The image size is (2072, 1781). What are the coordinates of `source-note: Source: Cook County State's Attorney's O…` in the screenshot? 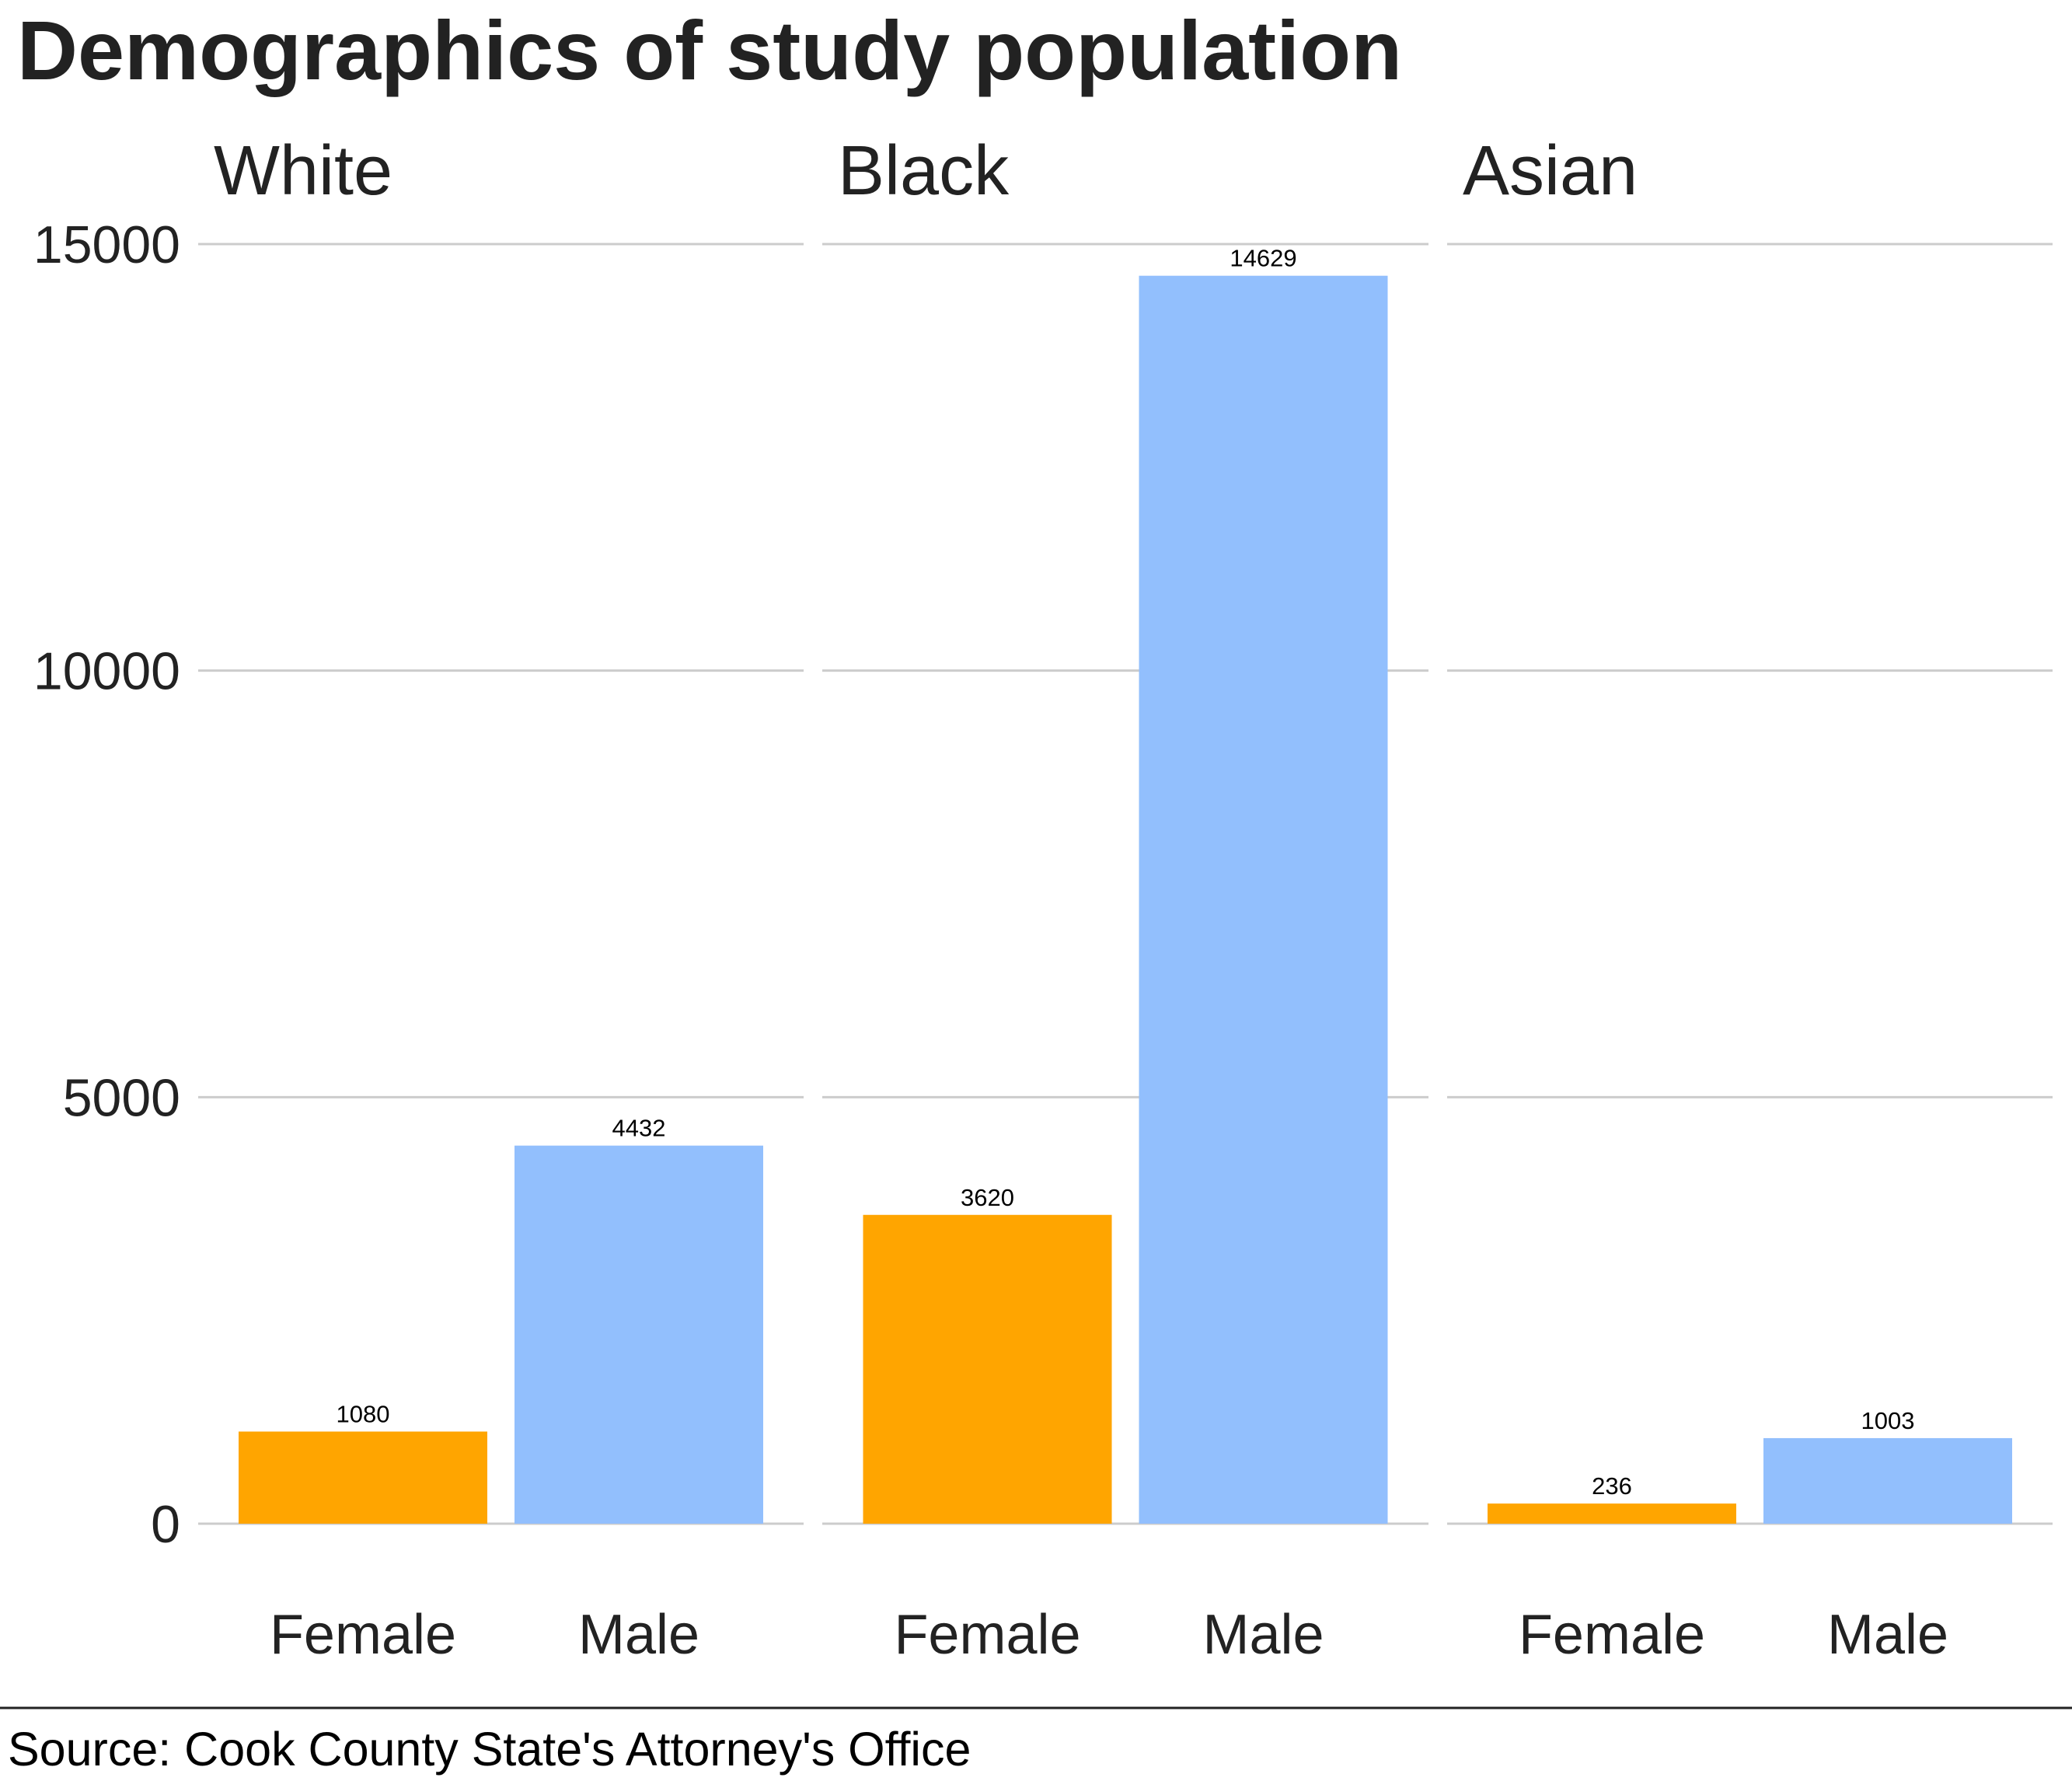 It's located at (489, 1749).